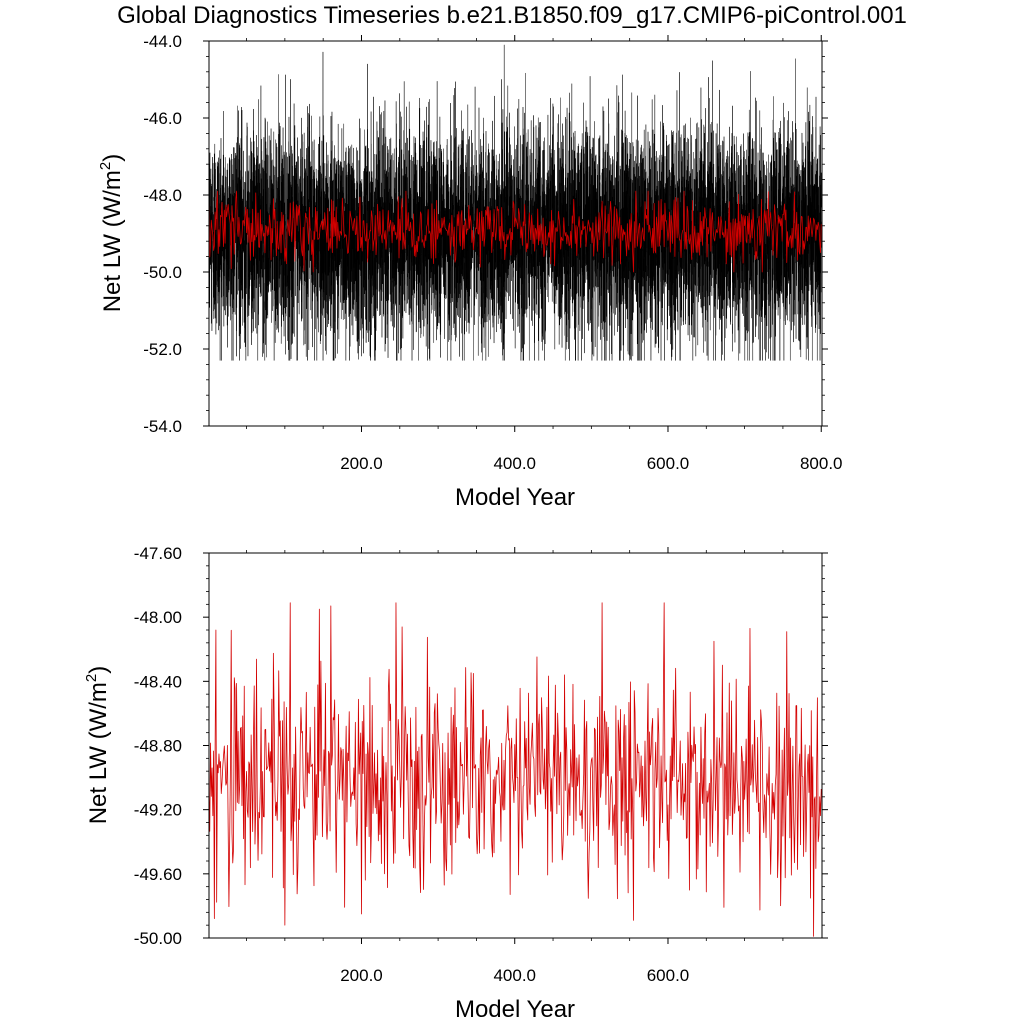 This screenshot has width=1024, height=1024. What do you see at coordinates (162, 41) in the screenshot?
I see `y-tick-label: -44.0` at bounding box center [162, 41].